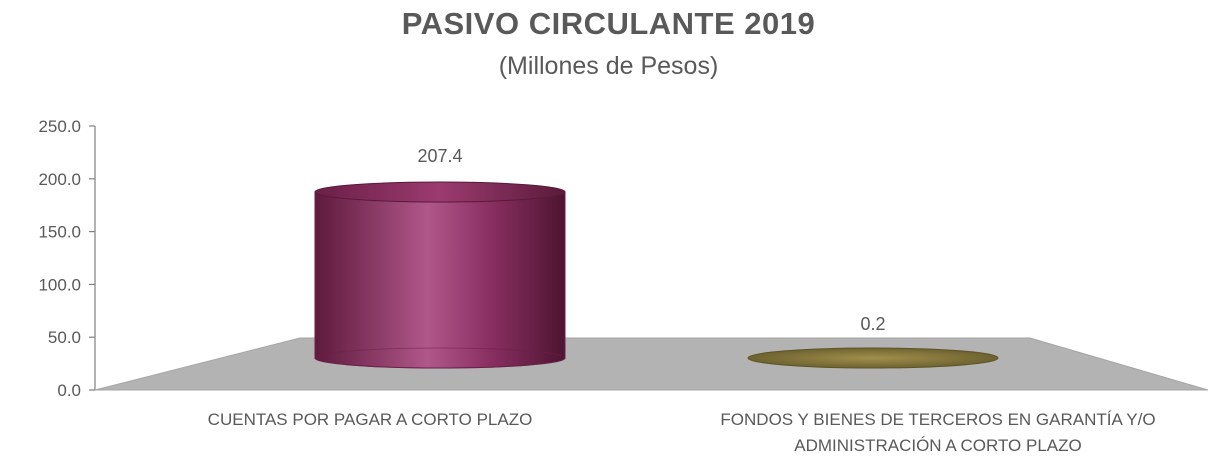 The width and height of the screenshot is (1217, 459). I want to click on bar-cylinder-disc, so click(873, 358).